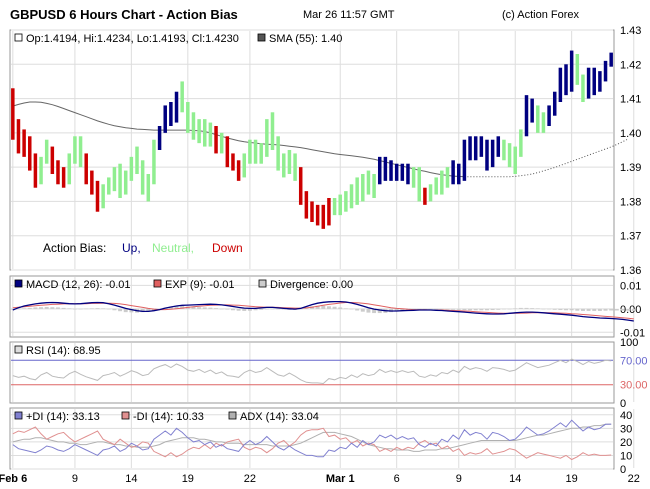  I want to click on sma-legend-swatch, so click(261, 37).